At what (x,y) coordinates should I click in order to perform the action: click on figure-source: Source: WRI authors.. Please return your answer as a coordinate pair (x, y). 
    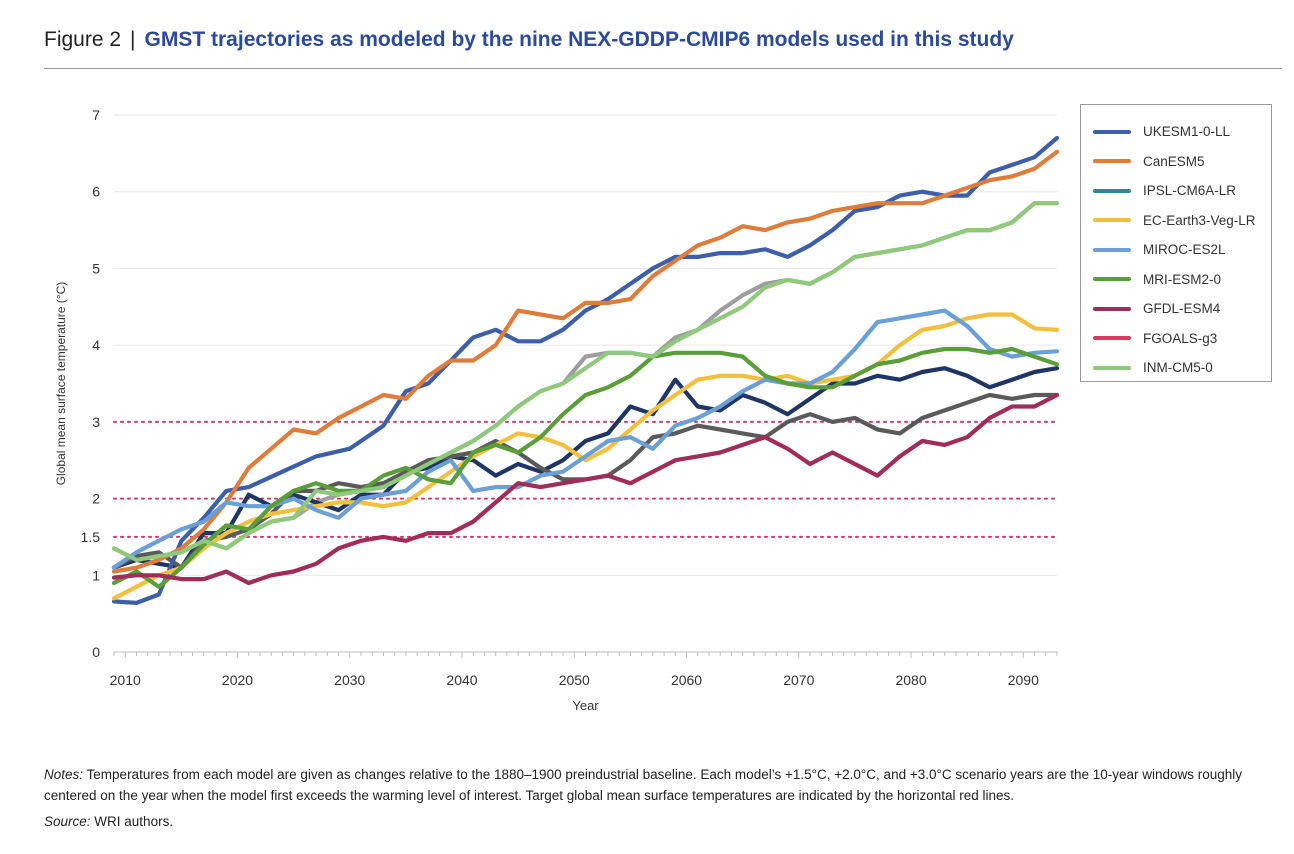
    Looking at the image, I should click on (108, 821).